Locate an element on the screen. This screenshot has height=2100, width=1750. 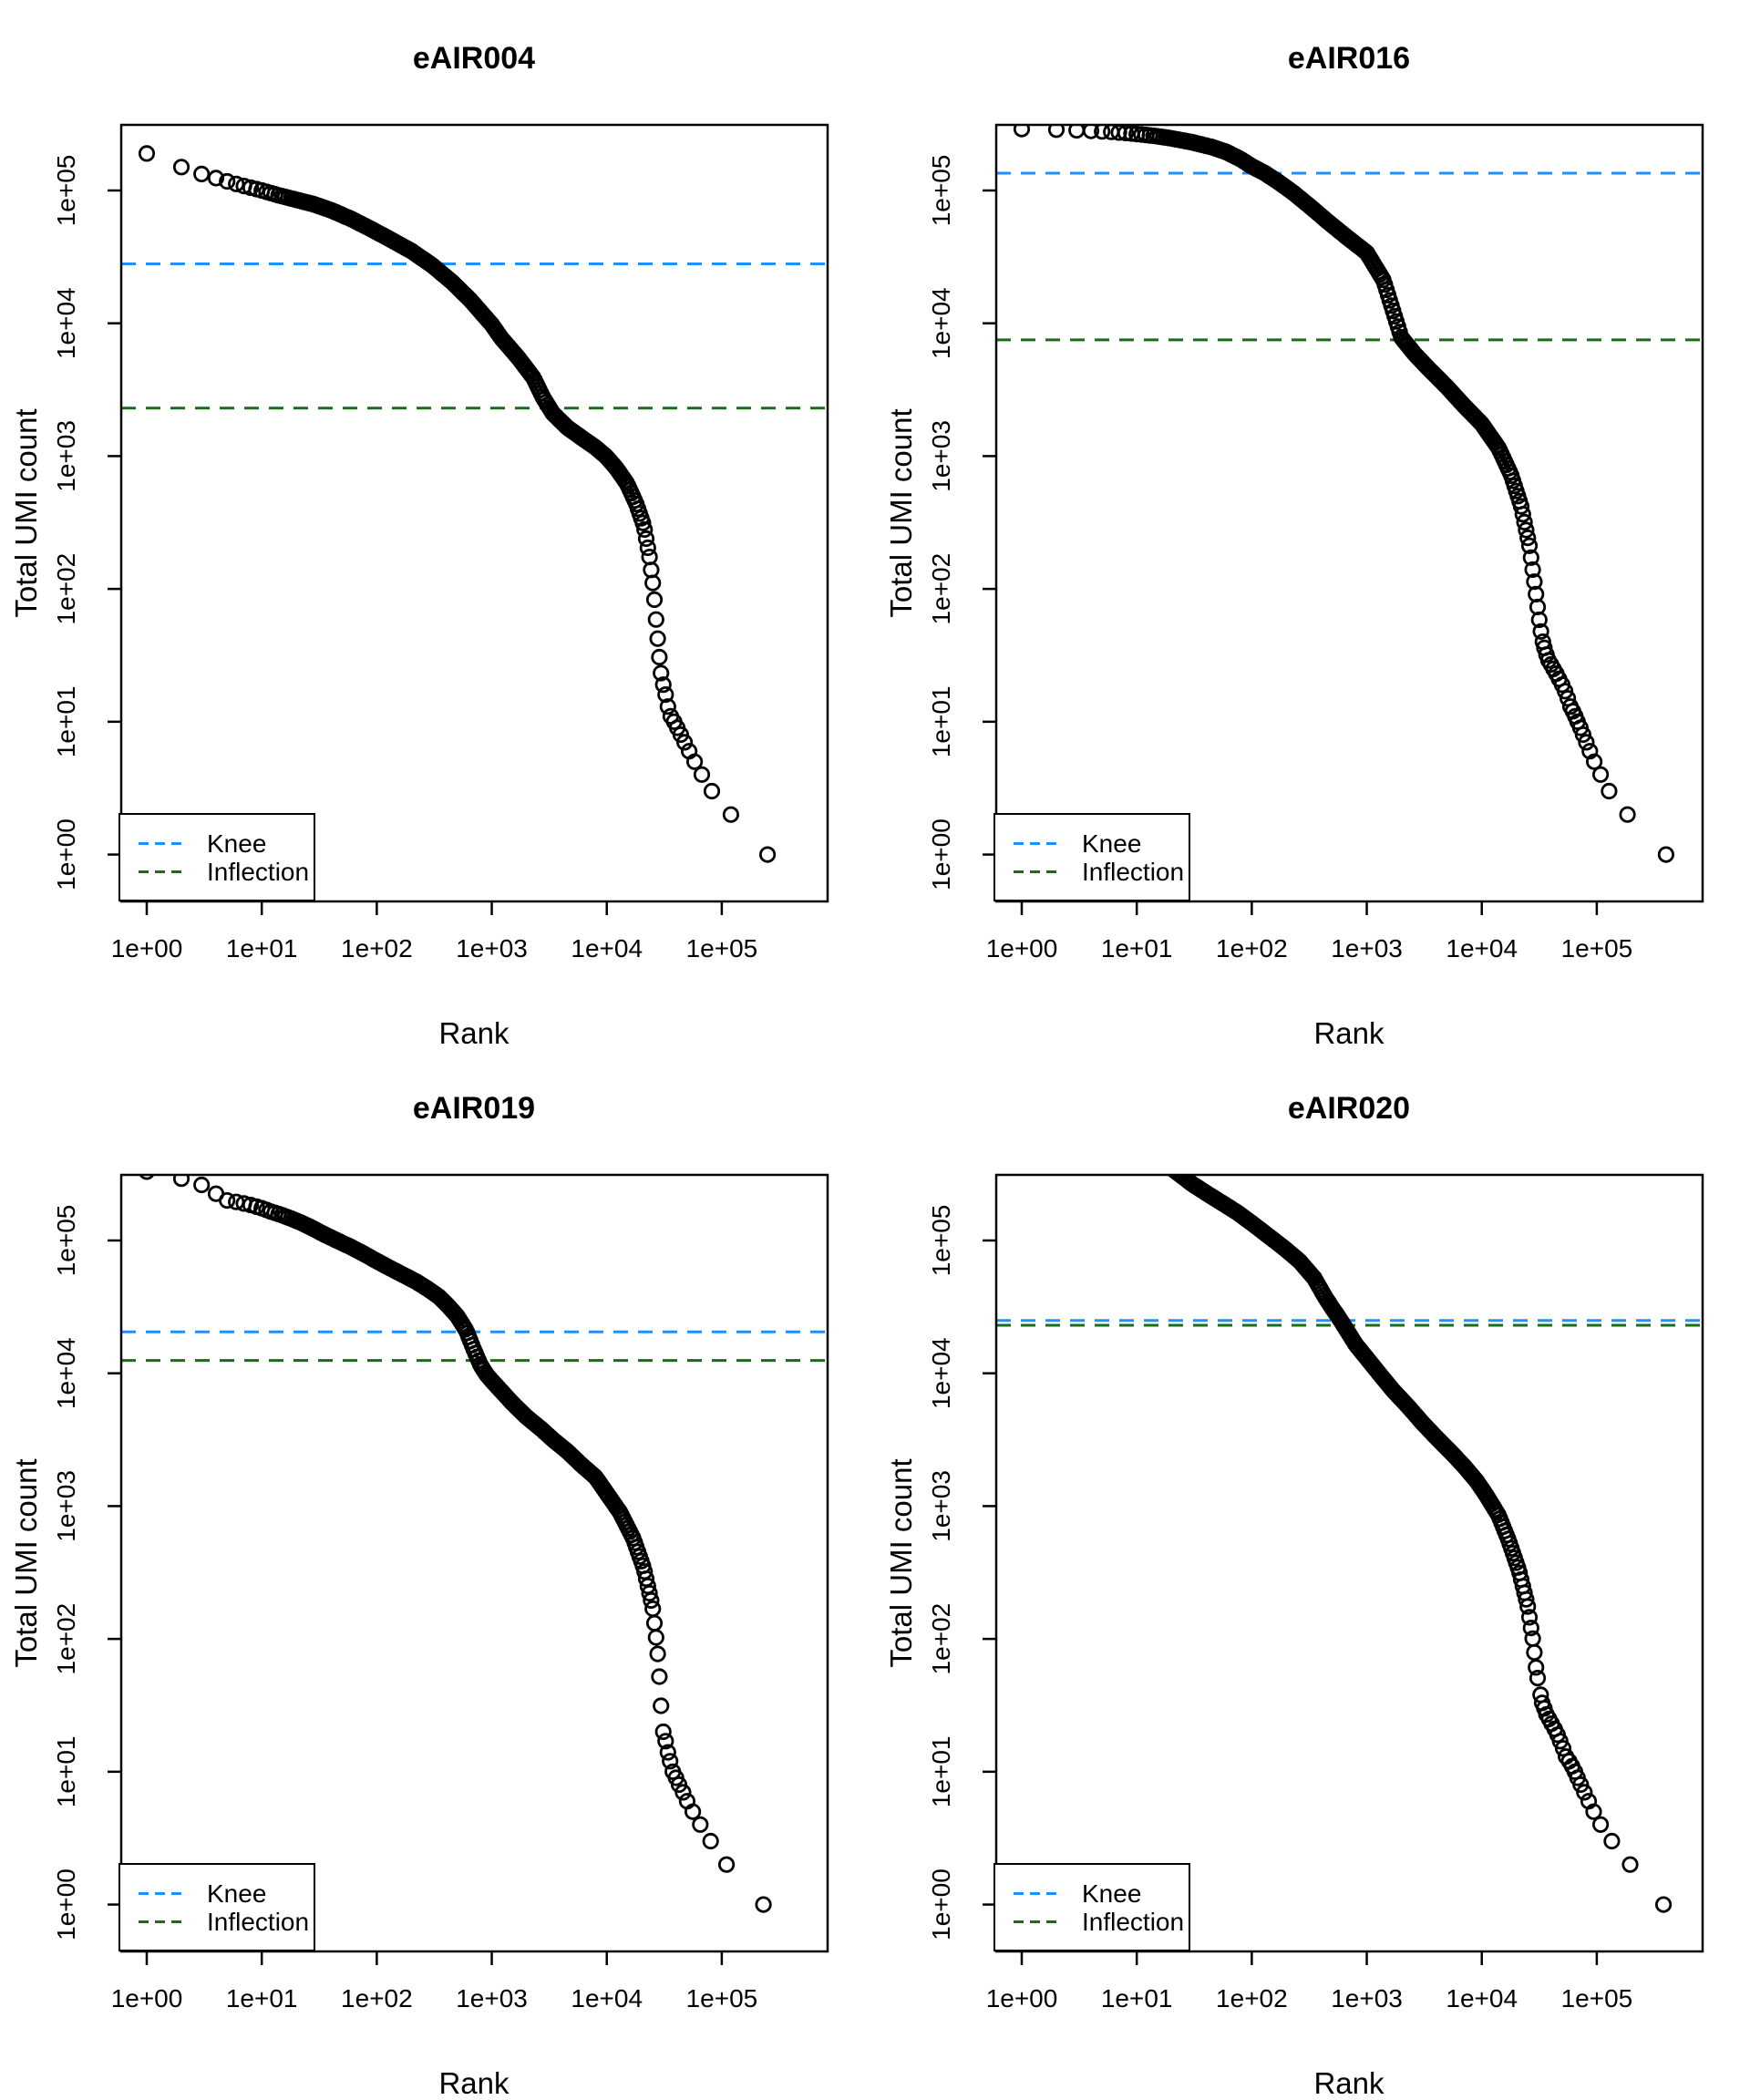
x-tick-label: 1e+05 is located at coordinates (1597, 948).